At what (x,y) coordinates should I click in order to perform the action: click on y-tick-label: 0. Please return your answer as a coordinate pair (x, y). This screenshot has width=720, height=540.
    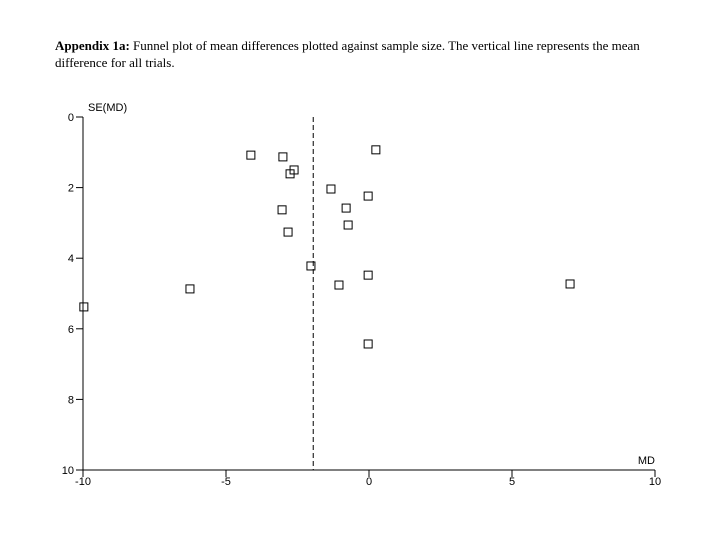
    Looking at the image, I should click on (71, 118).